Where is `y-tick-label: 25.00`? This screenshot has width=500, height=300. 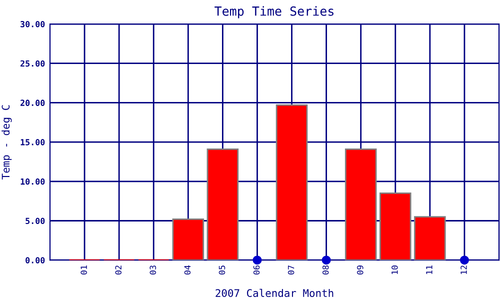 y-tick-label: 25.00 is located at coordinates (32, 63).